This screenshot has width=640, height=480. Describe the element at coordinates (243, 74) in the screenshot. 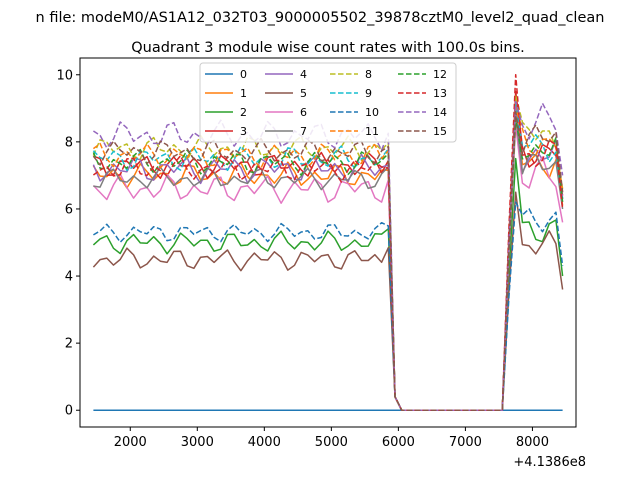

I see `legend-label-0: 0` at that location.